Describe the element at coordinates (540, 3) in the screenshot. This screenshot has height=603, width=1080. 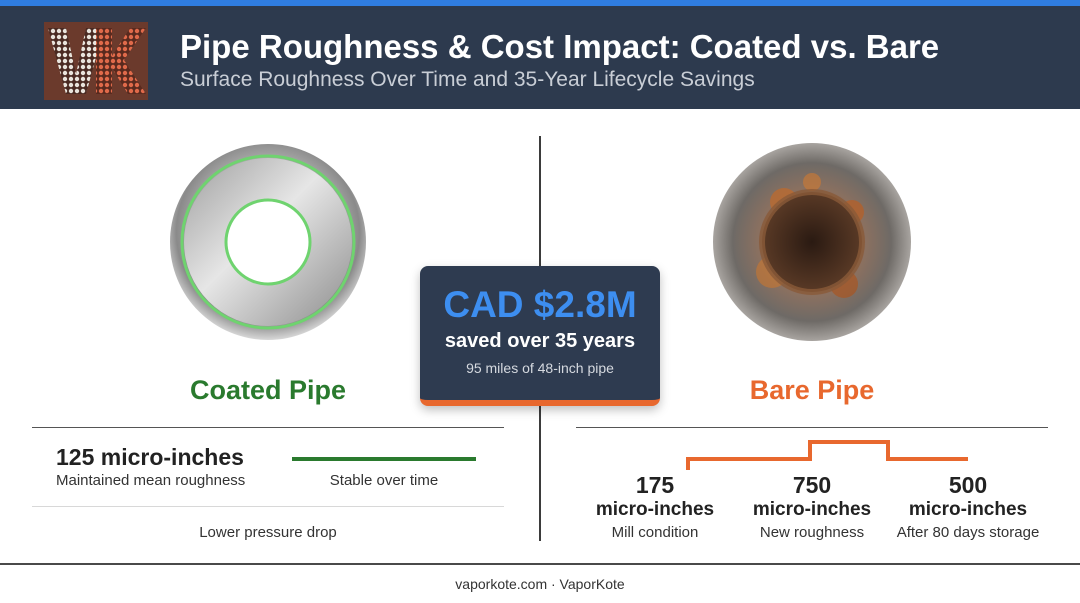
I see `top-accent-bar` at that location.